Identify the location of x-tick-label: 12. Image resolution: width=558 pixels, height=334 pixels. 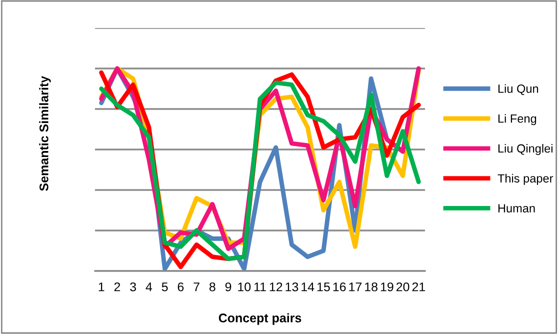
(276, 287).